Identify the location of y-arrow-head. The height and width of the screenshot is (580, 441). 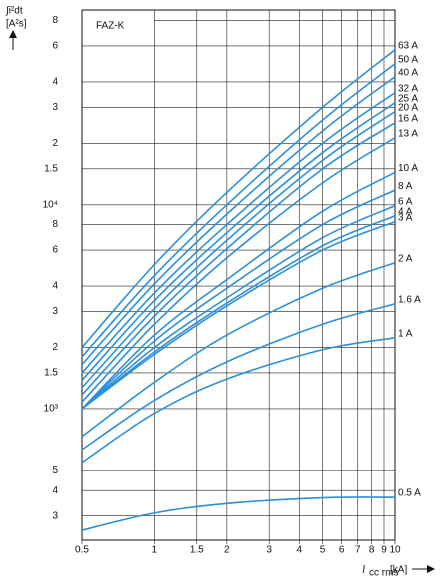
(13, 34).